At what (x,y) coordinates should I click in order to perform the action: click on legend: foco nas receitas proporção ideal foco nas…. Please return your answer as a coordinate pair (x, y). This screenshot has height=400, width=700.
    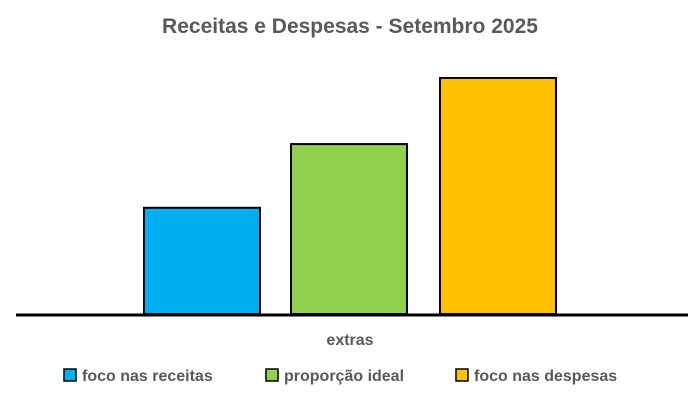
    Looking at the image, I should click on (340, 376).